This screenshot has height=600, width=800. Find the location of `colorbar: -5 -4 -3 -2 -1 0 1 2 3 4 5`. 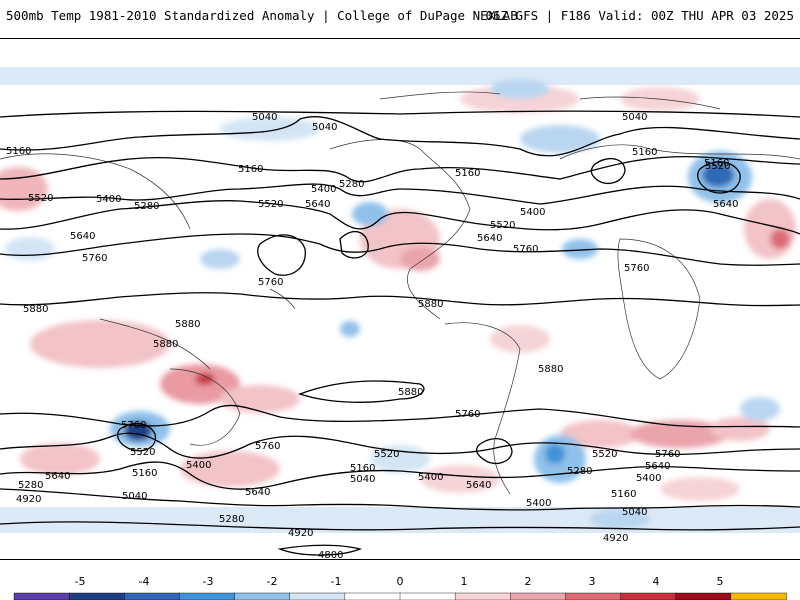

colorbar: -5 -4 -3 -2 -1 0 1 2 3 4 5 is located at coordinates (400, 584).